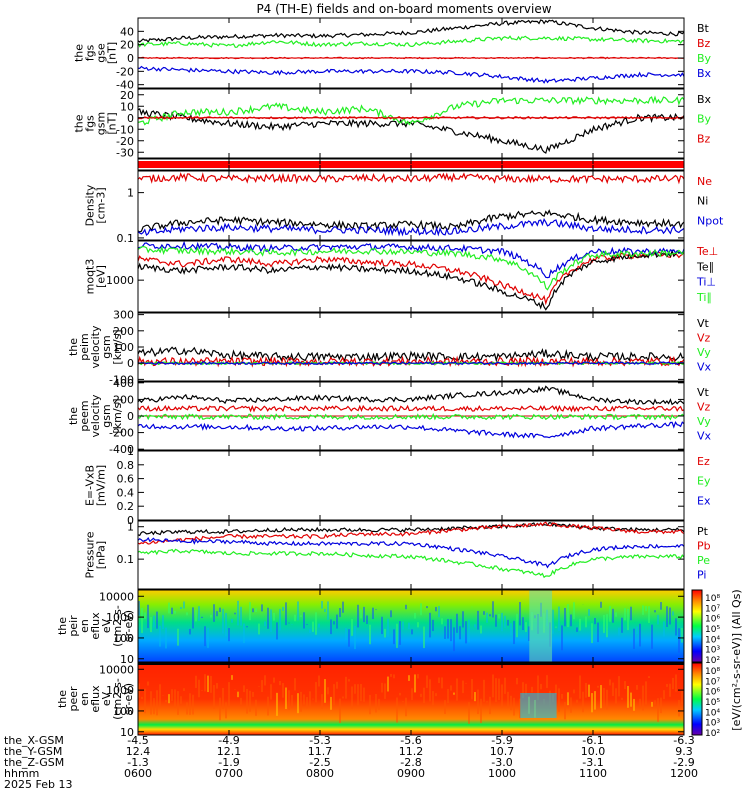  What do you see at coordinates (126, 506) in the screenshot?
I see `y-tick-label: 0.2` at bounding box center [126, 506].